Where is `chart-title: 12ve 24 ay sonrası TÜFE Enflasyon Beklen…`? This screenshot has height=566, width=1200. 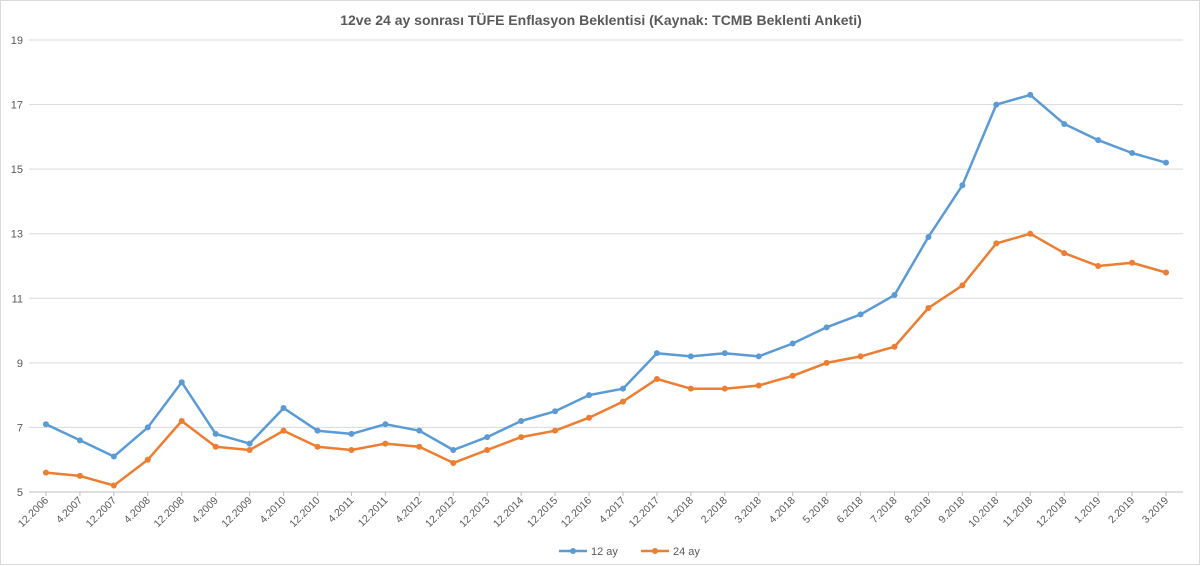 chart-title: 12ve 24 ay sonrası TÜFE Enflasyon Beklen… is located at coordinates (601, 20).